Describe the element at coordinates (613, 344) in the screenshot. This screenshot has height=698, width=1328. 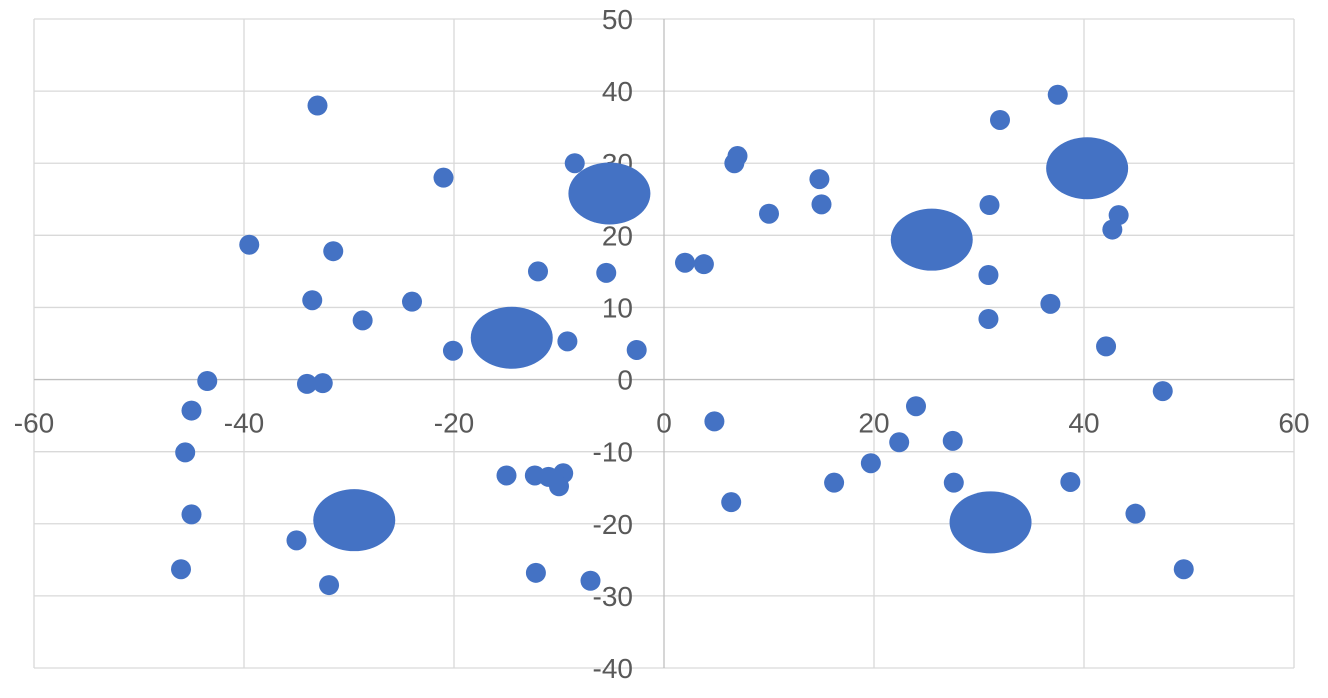
I see `y-tick-labels: -40-30-20-1001020304050` at that location.